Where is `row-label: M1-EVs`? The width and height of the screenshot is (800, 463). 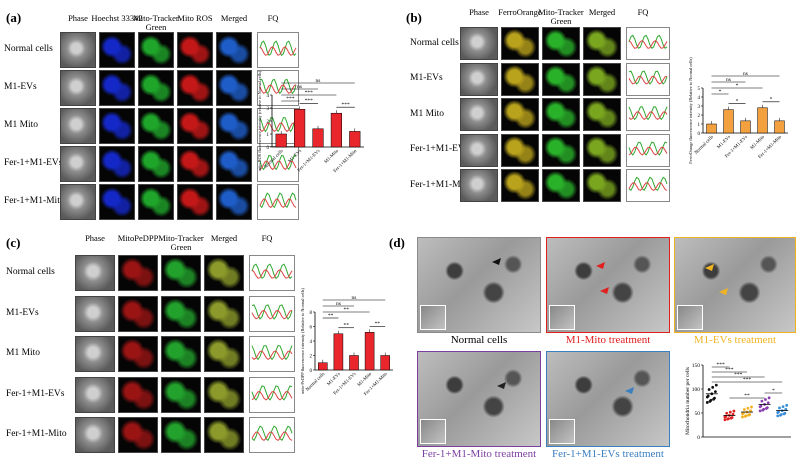
row-label: M1-EVs is located at coordinates (20, 87).